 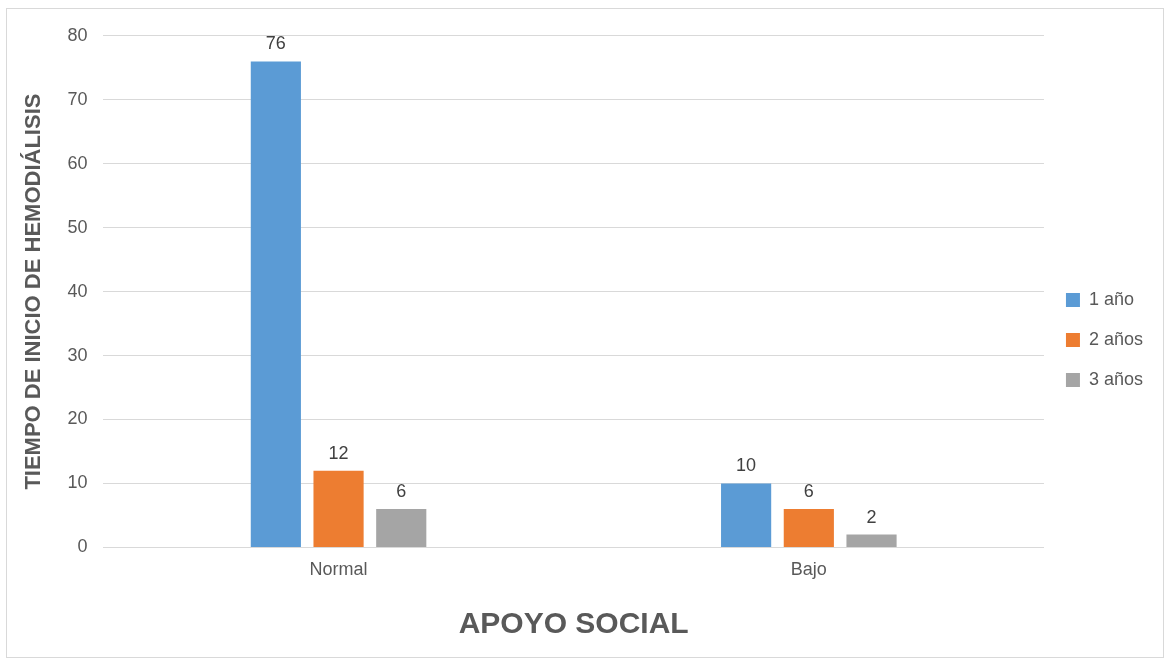 What do you see at coordinates (33, 291) in the screenshot?
I see `y-axis-title: TIEMPO DE INICIO DE HEMODIÁLISIS` at bounding box center [33, 291].